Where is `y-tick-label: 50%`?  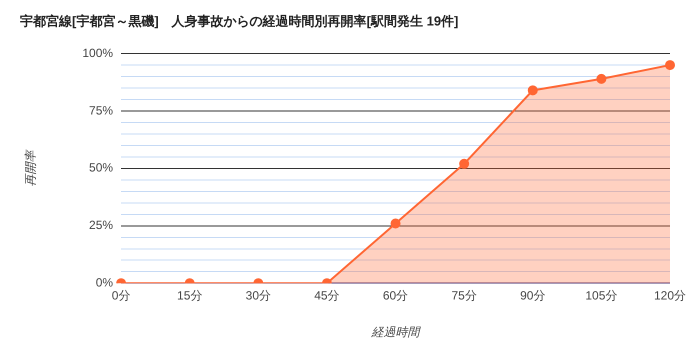
y-tick-label: 50% is located at coordinates (101, 167).